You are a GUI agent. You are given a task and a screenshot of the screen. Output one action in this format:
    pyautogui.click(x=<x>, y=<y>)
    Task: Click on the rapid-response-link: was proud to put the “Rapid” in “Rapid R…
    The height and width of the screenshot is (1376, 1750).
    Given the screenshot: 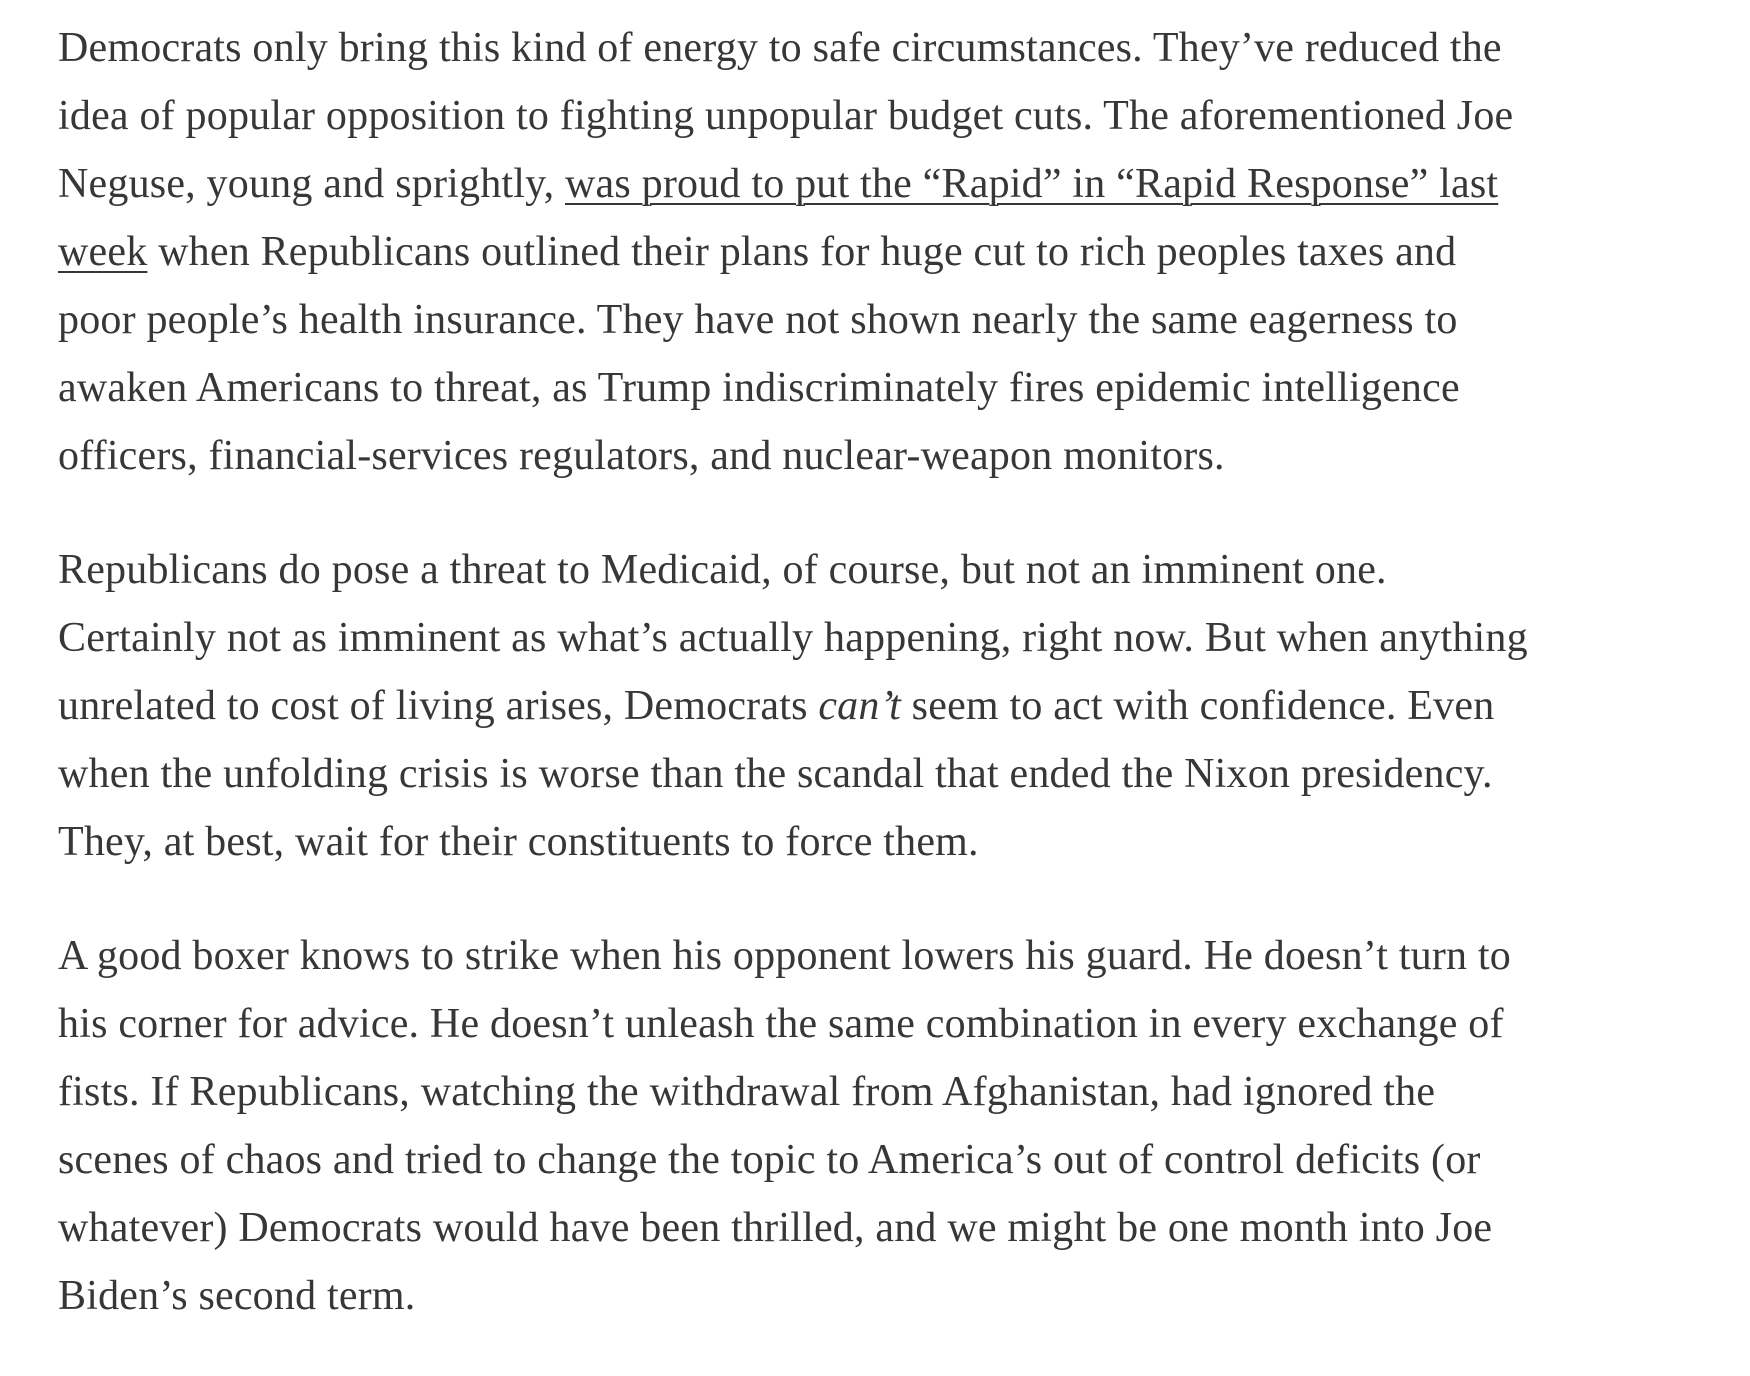 What is the action you would take?
    pyautogui.click(x=1032, y=184)
    